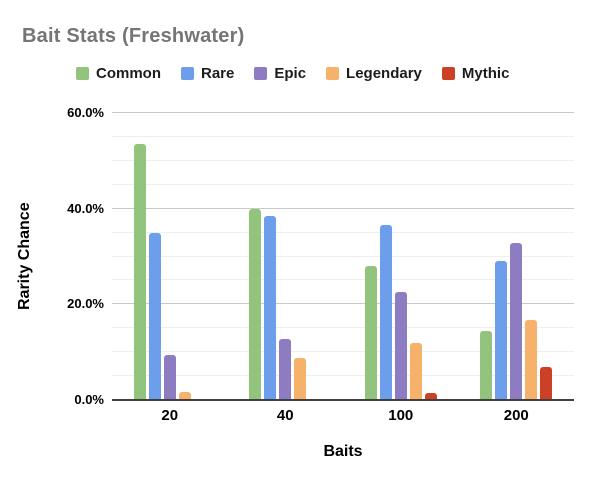  What do you see at coordinates (187, 73) in the screenshot?
I see `legend-swatch-rare` at bounding box center [187, 73].